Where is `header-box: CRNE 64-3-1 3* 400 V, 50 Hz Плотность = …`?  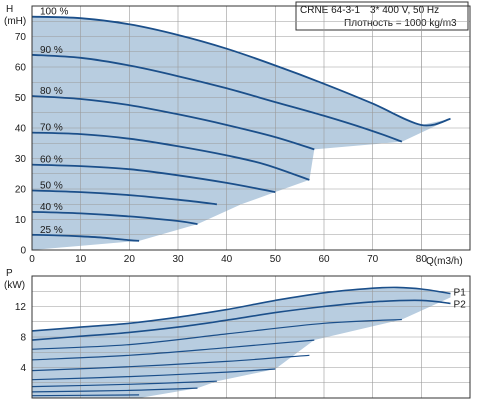
header-box: CRNE 64-3-1 3* 400 V, 50 Hz Плотность = … is located at coordinates (382, 16).